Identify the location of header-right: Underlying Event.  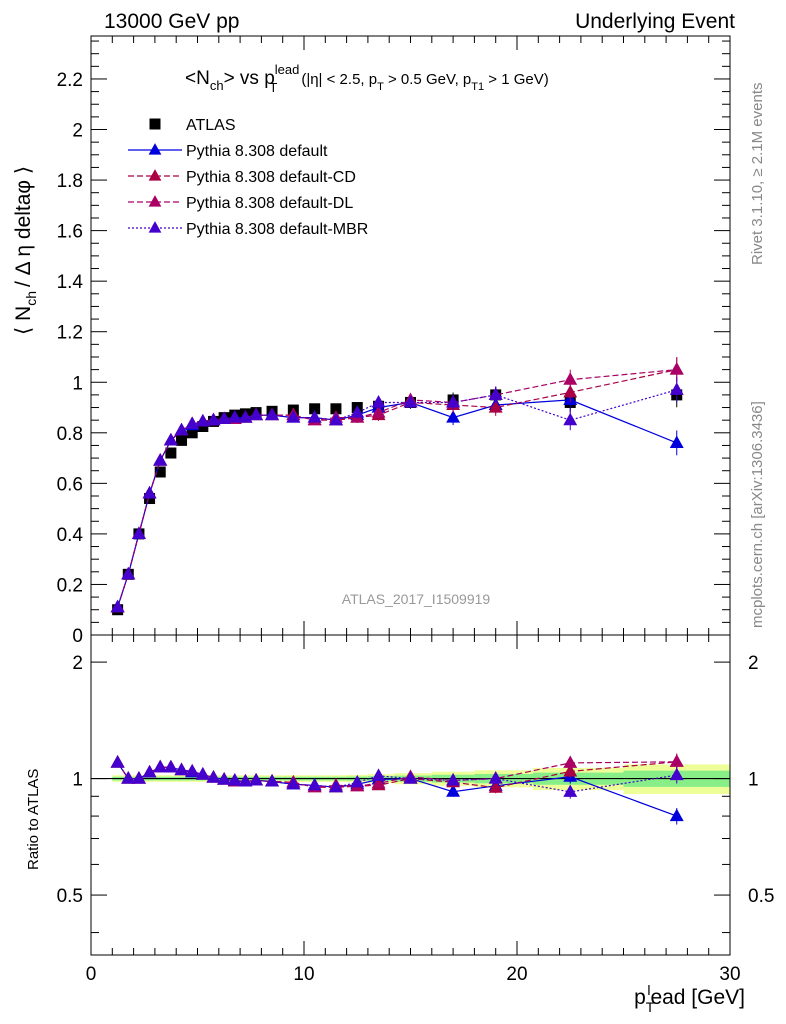
(655, 21).